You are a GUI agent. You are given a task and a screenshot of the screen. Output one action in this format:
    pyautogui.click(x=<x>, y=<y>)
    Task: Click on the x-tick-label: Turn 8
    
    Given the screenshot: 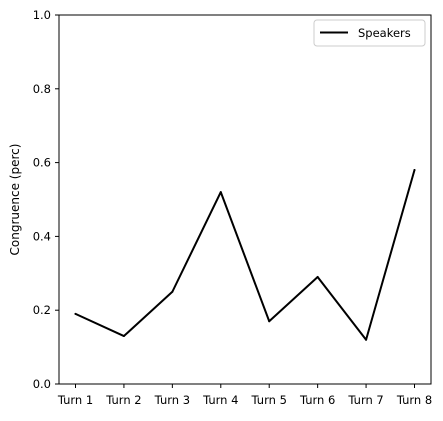 What is the action you would take?
    pyautogui.click(x=414, y=400)
    